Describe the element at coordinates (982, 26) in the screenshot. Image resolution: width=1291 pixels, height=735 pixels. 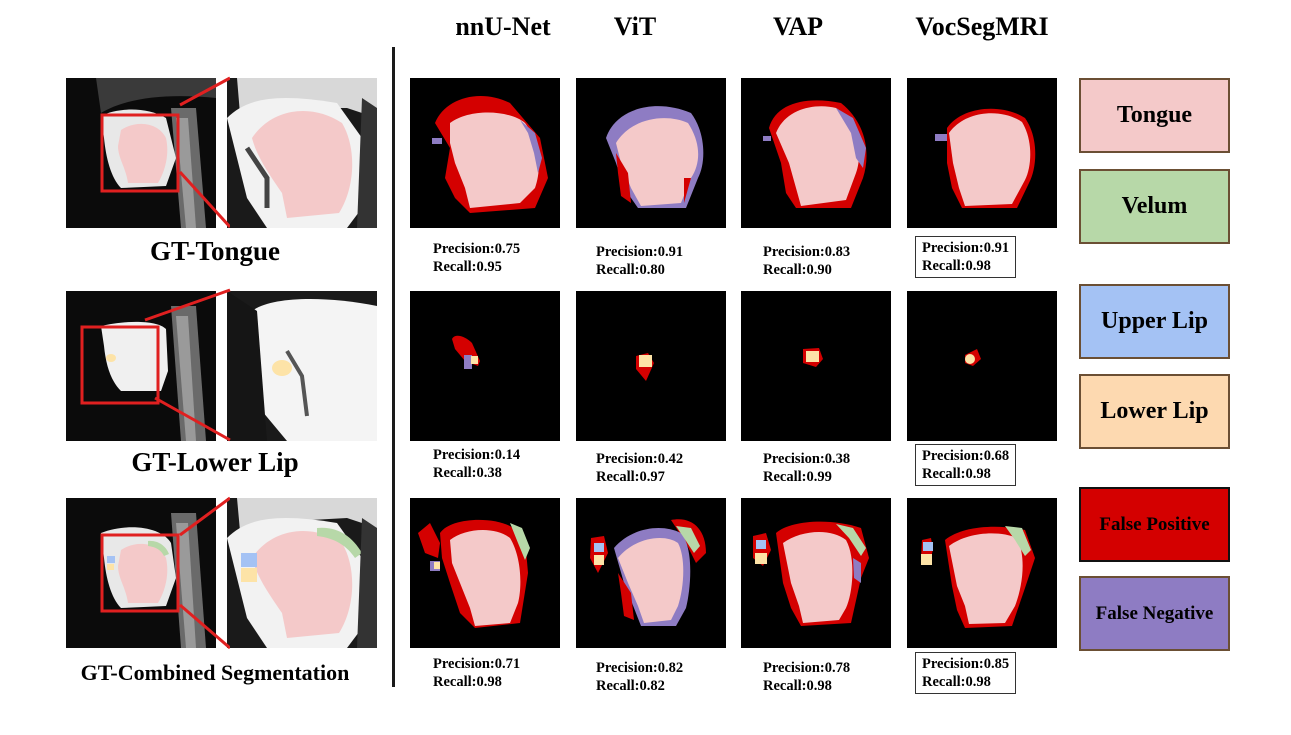
I see `column-header-vocsegmri: VocSegMRI` at that location.